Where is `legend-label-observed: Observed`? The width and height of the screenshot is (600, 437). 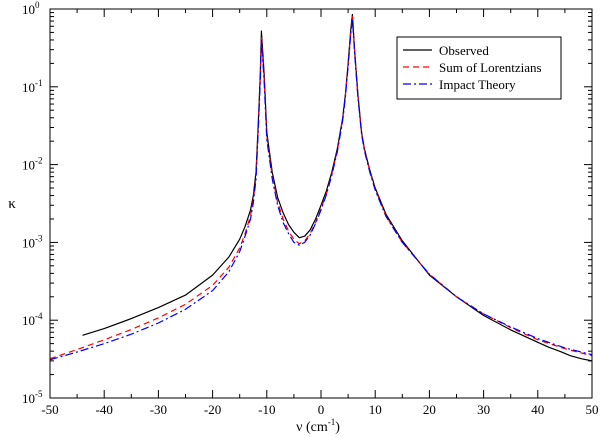
legend-label-observed: Observed is located at coordinates (464, 50).